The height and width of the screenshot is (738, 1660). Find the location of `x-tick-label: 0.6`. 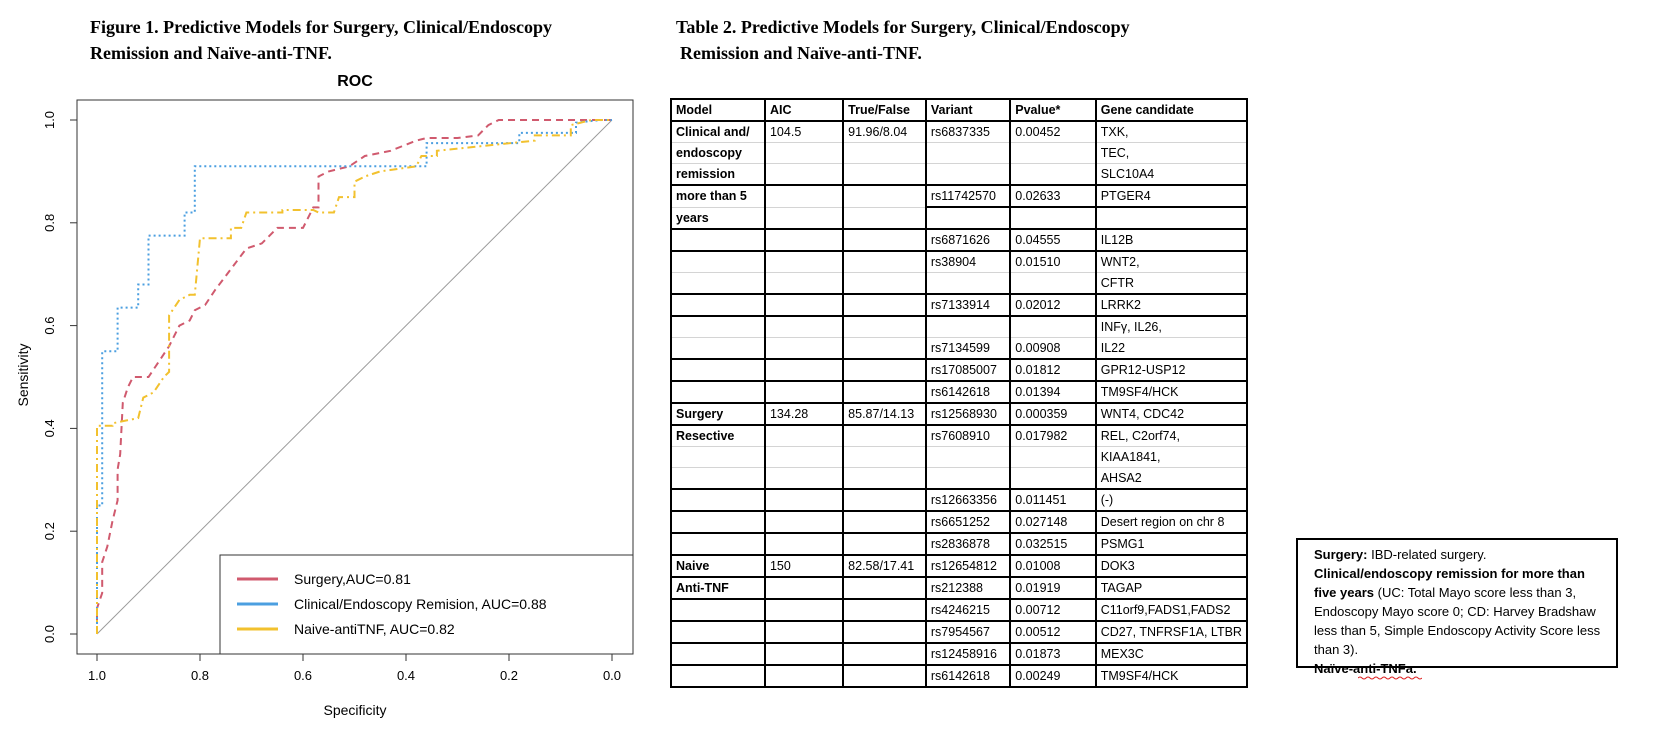

x-tick-label: 0.6 is located at coordinates (303, 675).